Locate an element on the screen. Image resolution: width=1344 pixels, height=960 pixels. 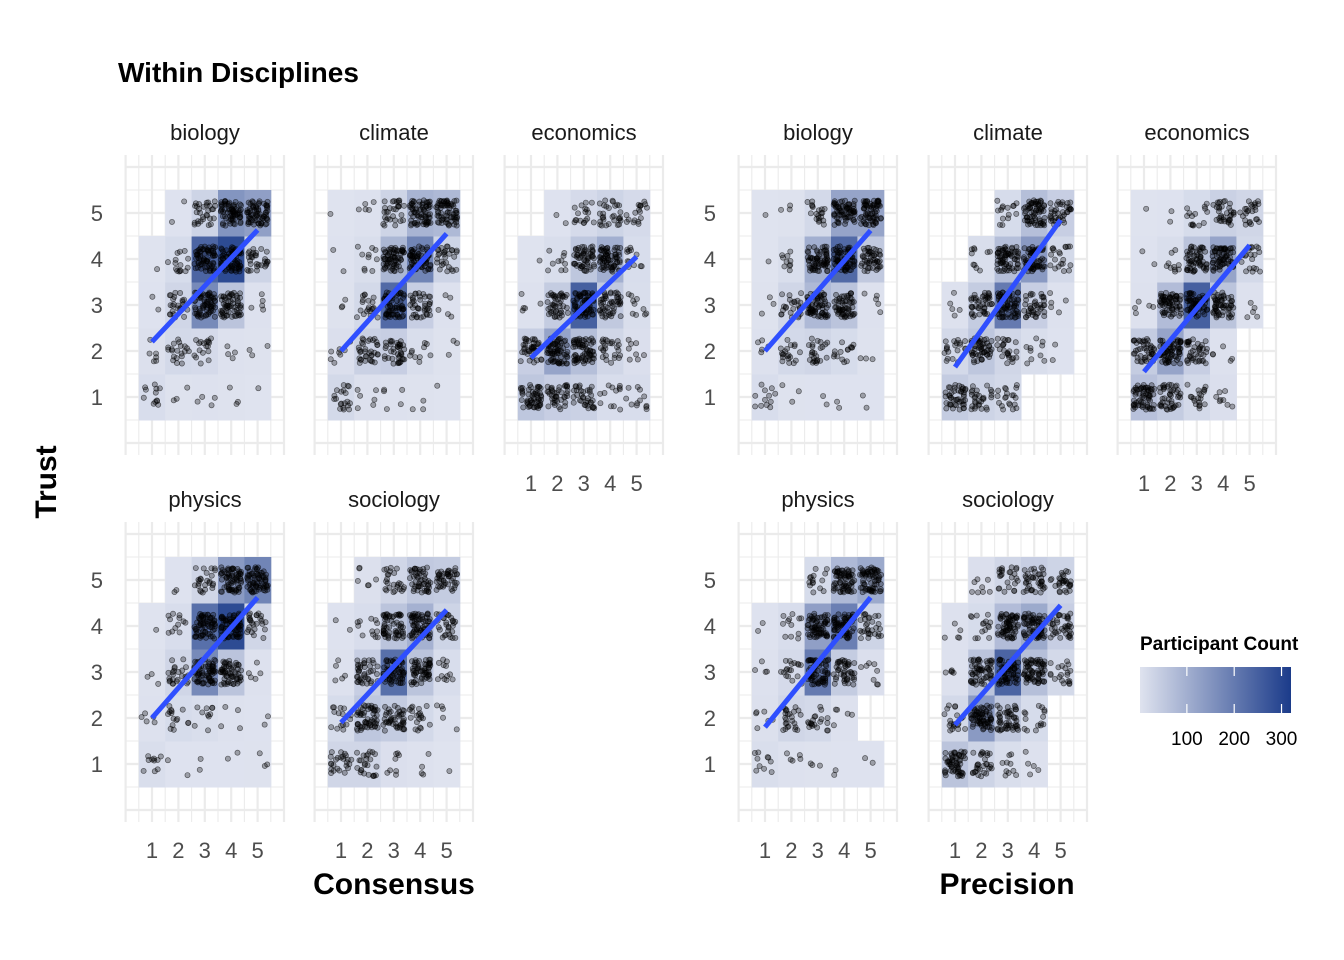
x-tick-label: 1 is located at coordinates (531, 483).